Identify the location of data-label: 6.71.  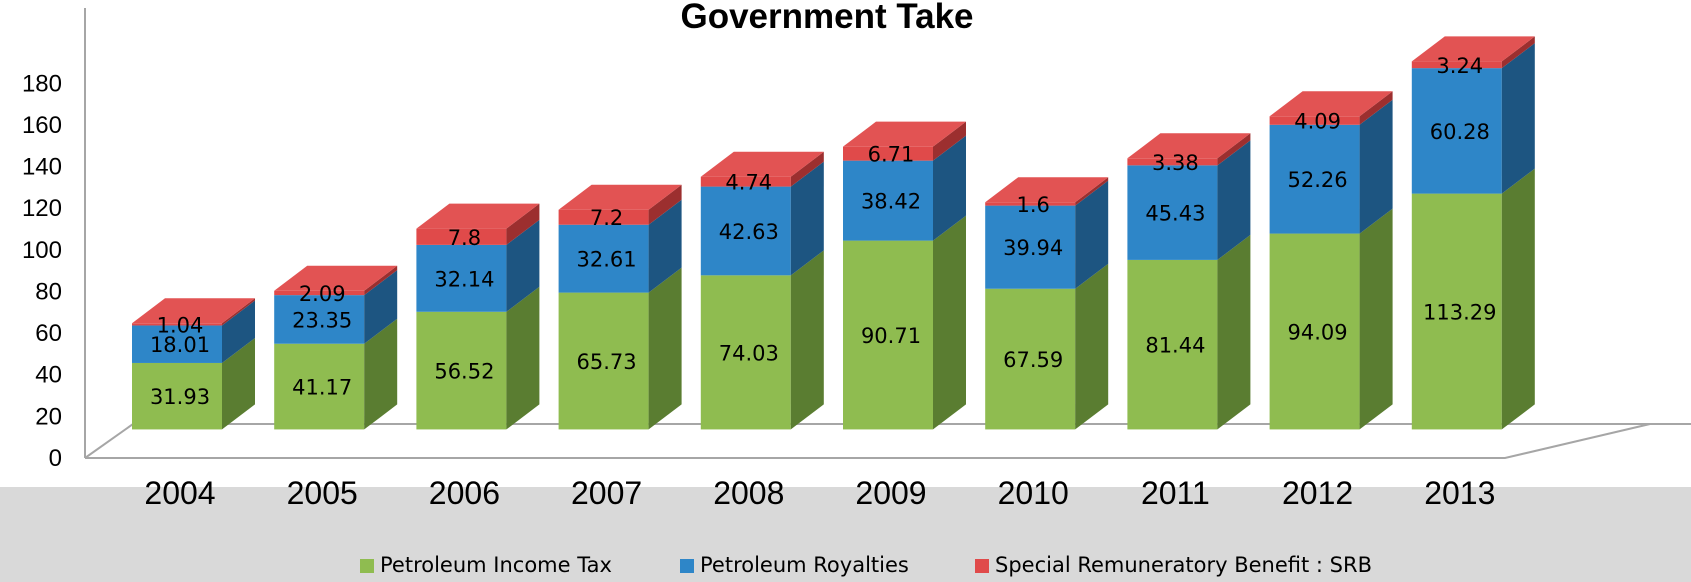
(891, 155).